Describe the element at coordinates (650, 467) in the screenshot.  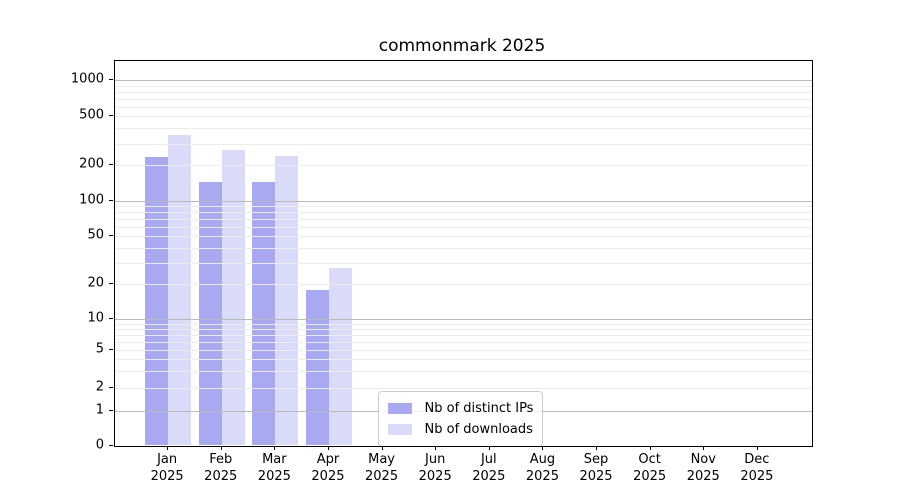
I see `x-tick-label: Oct 2025` at that location.